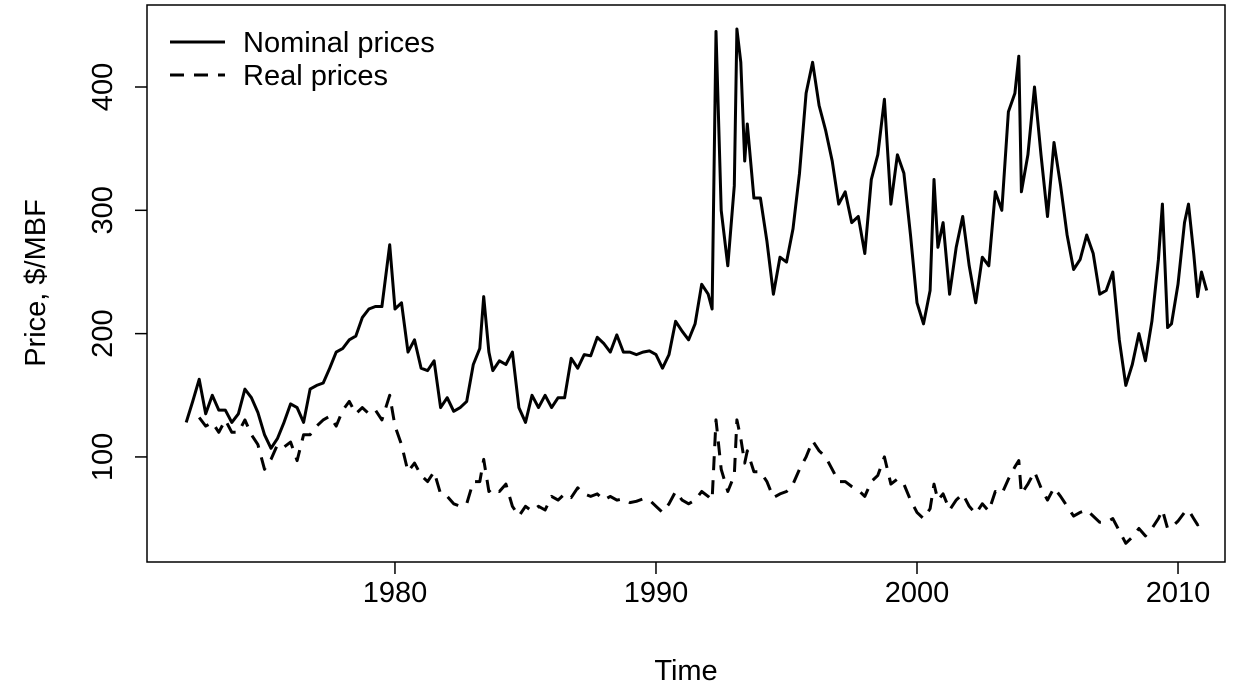  What do you see at coordinates (103, 87) in the screenshot?
I see `y-tick-label: 400` at bounding box center [103, 87].